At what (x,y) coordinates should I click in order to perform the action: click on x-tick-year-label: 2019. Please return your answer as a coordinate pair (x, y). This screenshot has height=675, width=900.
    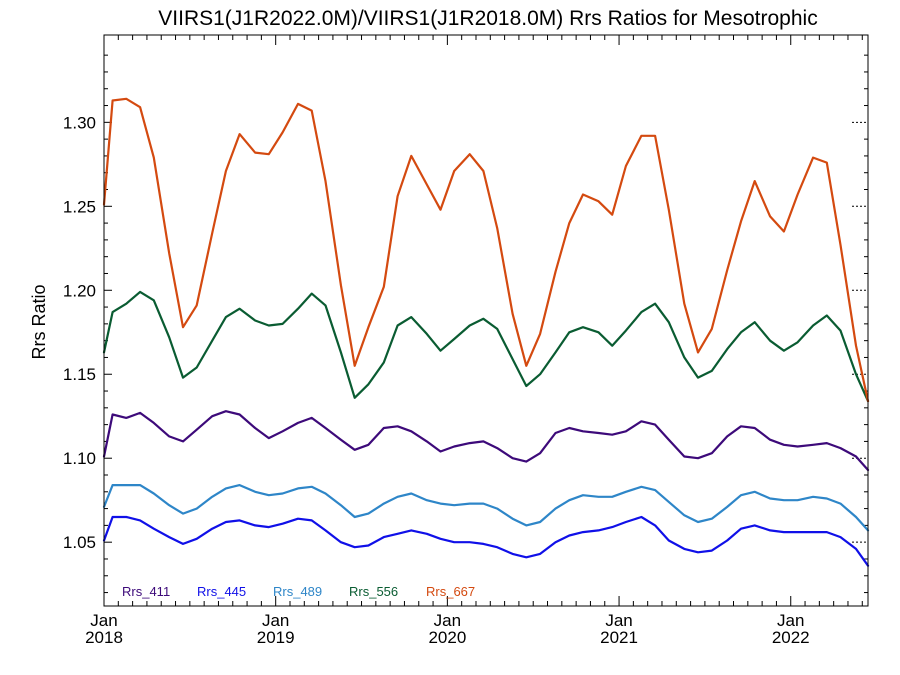
    Looking at the image, I should click on (276, 637).